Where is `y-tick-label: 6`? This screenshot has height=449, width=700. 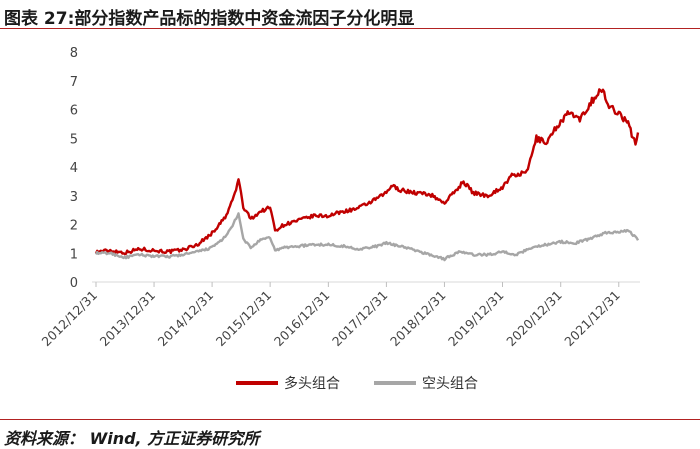 y-tick-label: 6 is located at coordinates (74, 111).